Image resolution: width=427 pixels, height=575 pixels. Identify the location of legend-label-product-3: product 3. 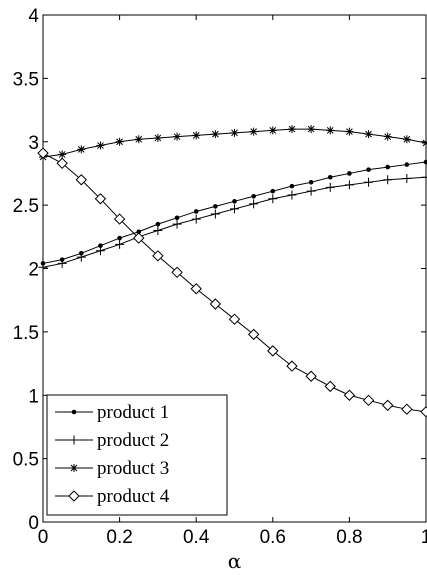
(133, 468).